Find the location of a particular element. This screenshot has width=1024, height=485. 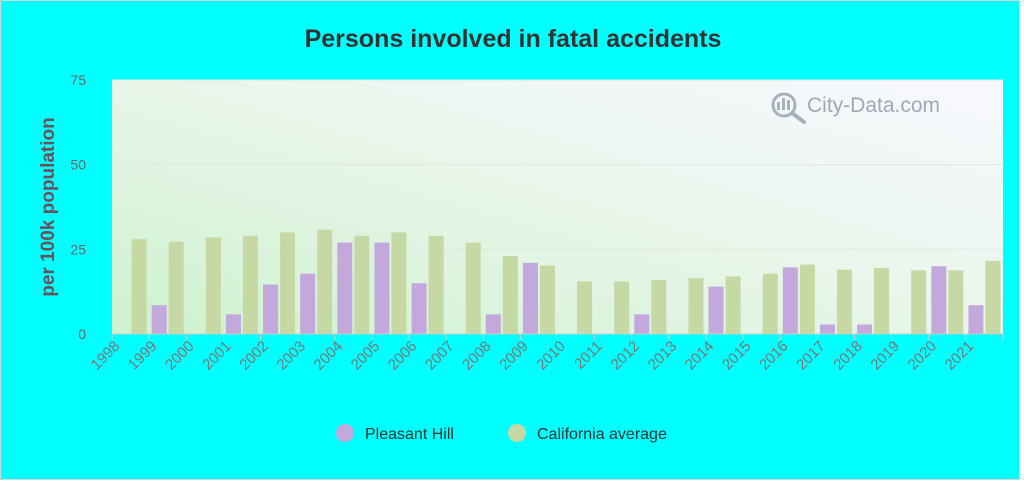

bar-california-average-1999 is located at coordinates (176, 287).